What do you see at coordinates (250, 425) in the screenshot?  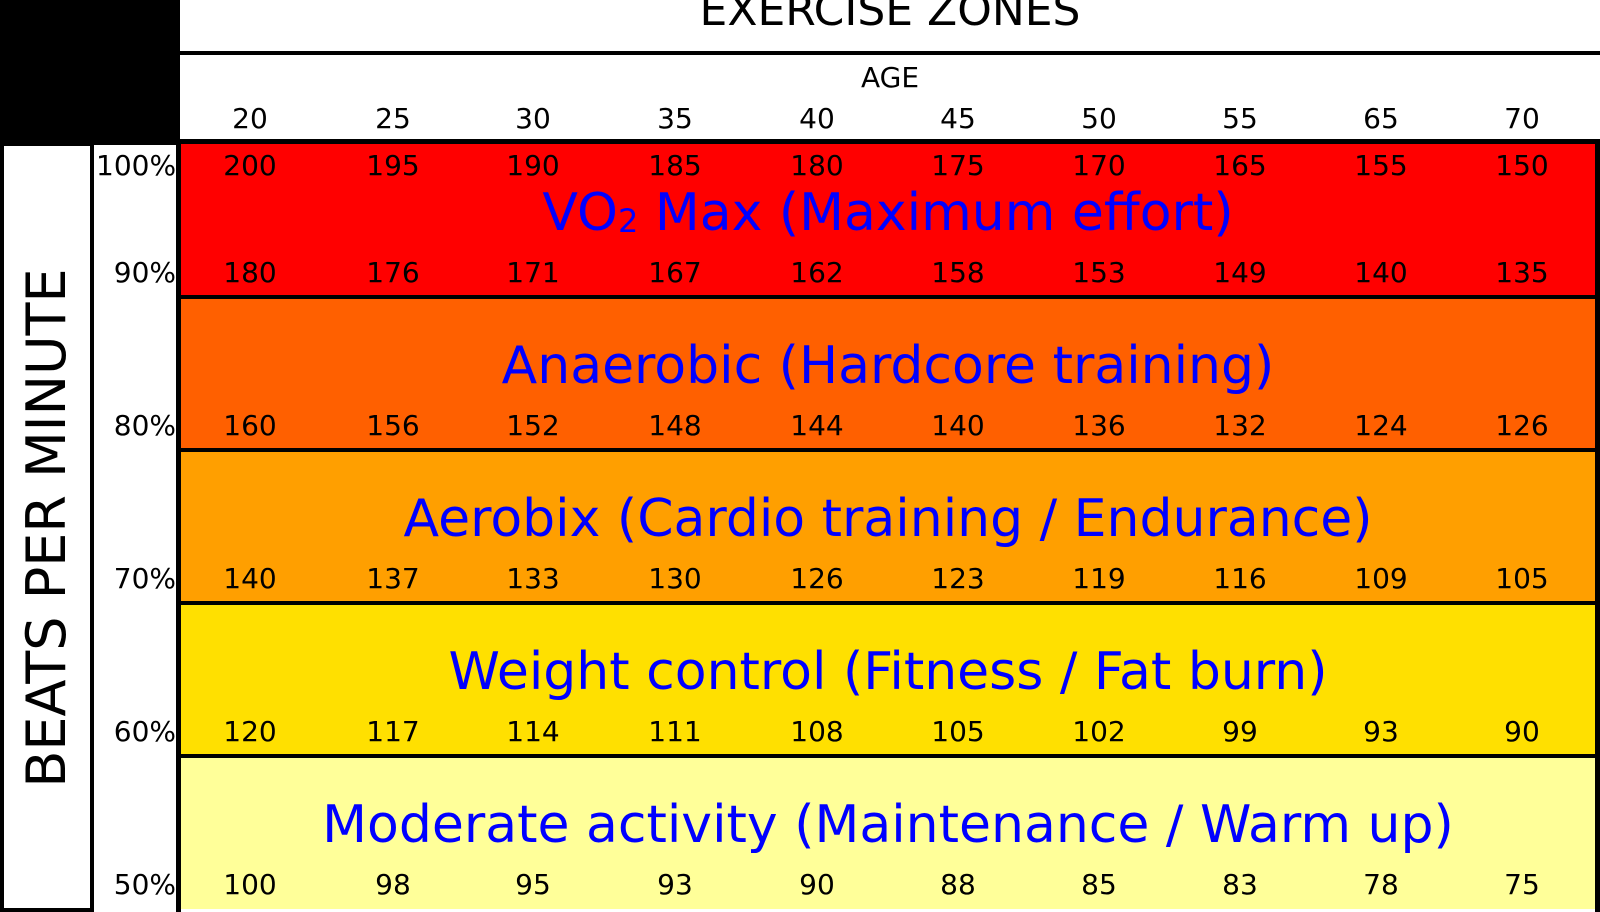 I see `bpm-value: 160` at bounding box center [250, 425].